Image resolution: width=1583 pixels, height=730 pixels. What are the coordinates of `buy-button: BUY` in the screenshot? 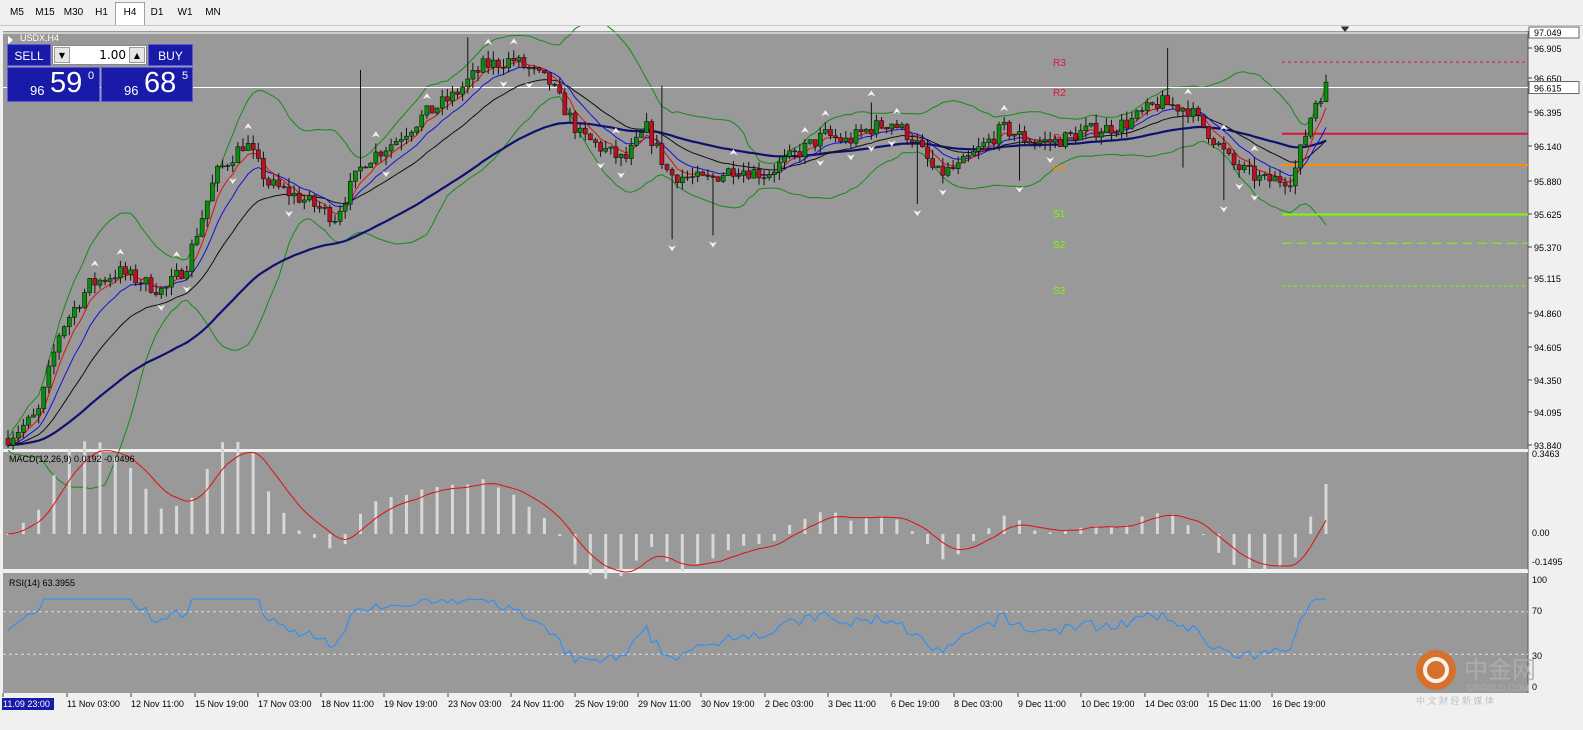 It's located at (170, 55).